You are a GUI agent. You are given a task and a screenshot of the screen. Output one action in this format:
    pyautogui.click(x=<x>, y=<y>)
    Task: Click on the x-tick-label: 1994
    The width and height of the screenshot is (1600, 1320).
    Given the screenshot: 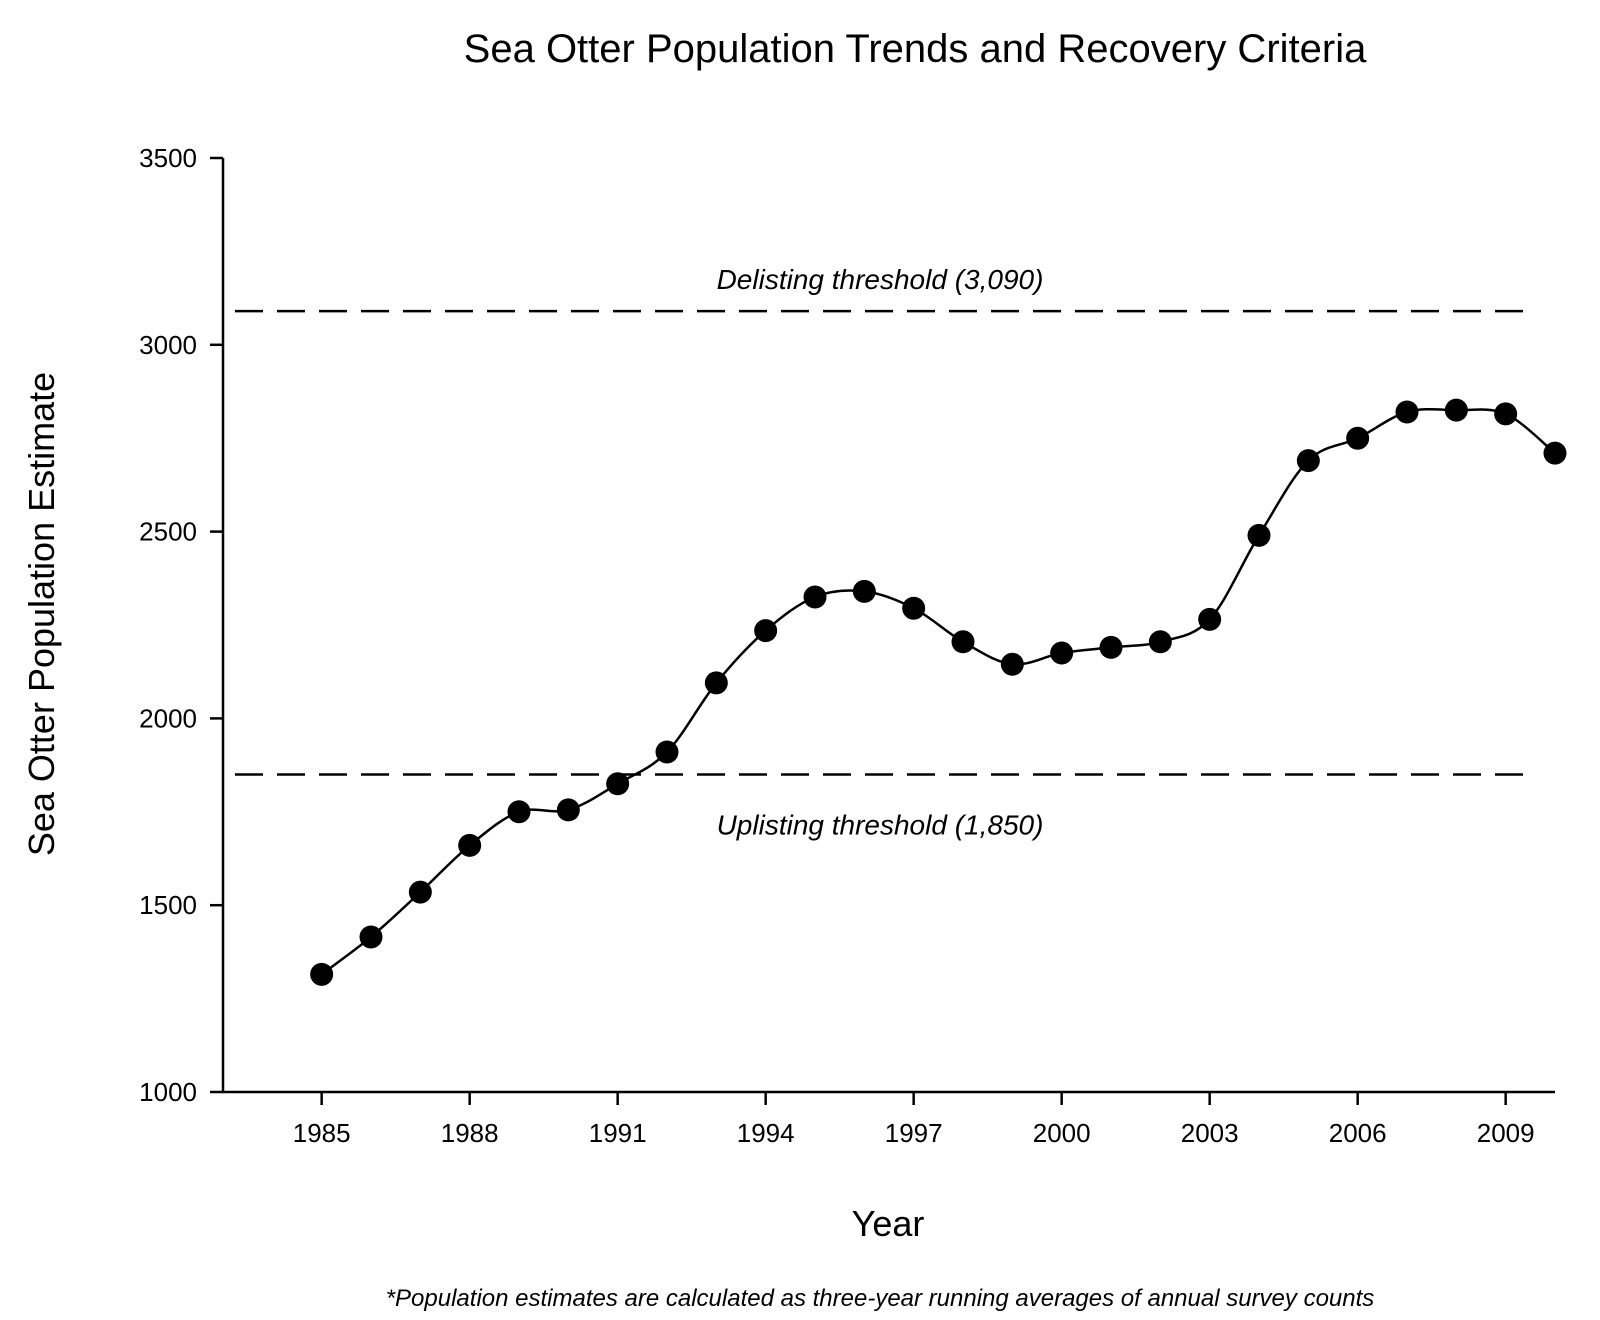 What is the action you would take?
    pyautogui.click(x=766, y=1133)
    